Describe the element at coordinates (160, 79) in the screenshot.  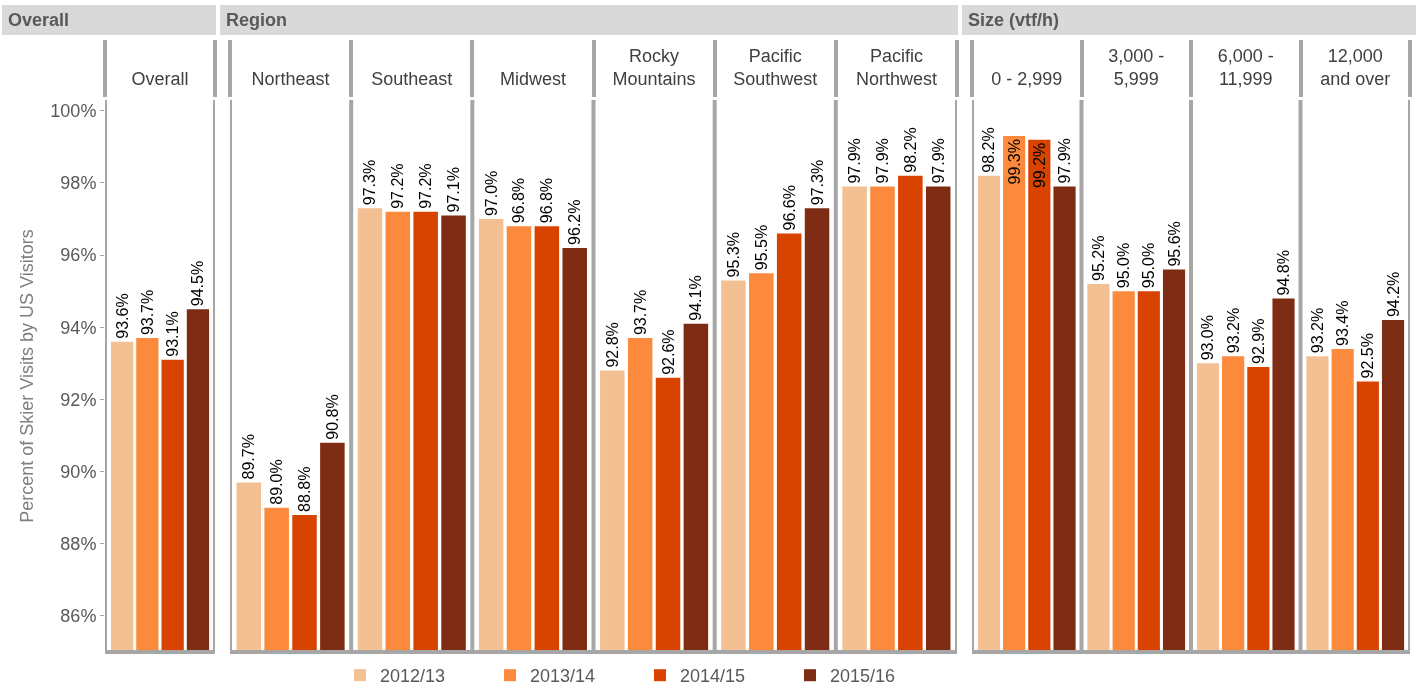
I see `x-tick-label: Overall` at that location.